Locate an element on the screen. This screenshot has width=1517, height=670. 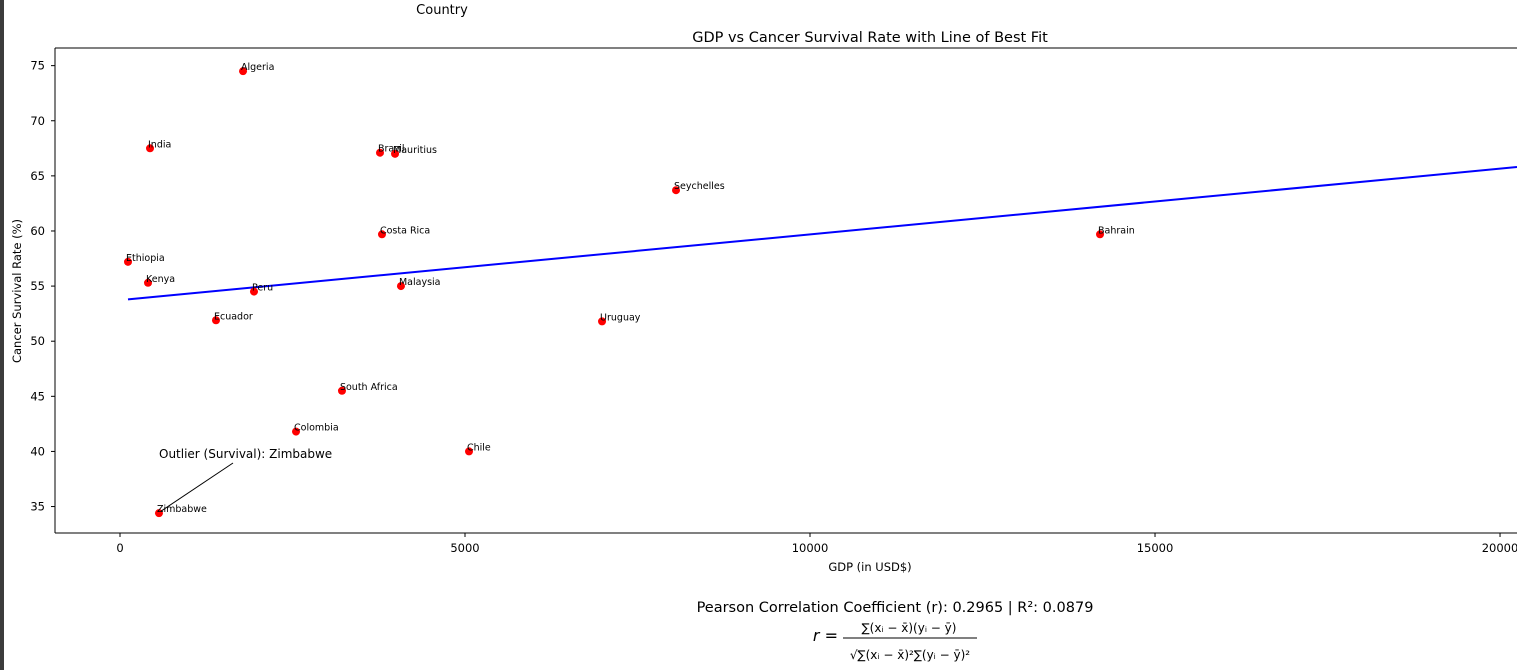
point-label: Colombia is located at coordinates (316, 428).